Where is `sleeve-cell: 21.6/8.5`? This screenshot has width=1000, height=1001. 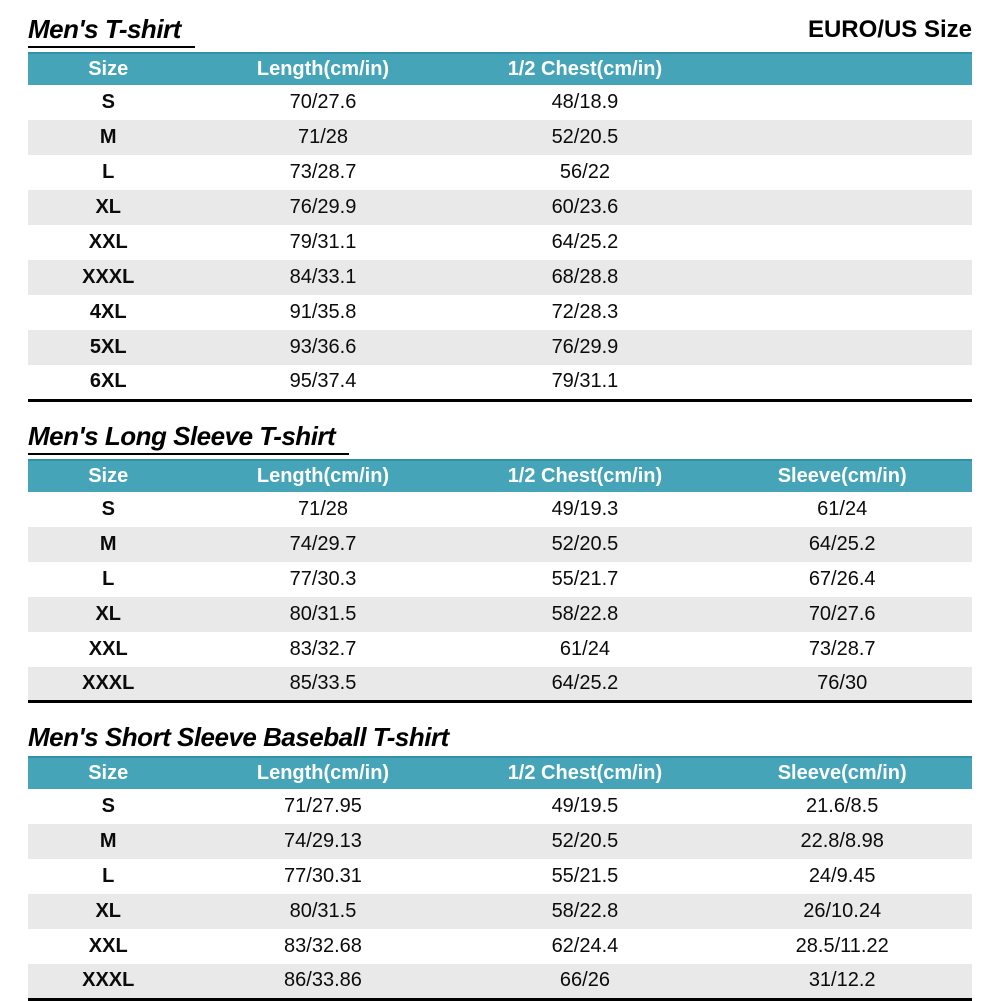
sleeve-cell: 21.6/8.5 is located at coordinates (842, 806).